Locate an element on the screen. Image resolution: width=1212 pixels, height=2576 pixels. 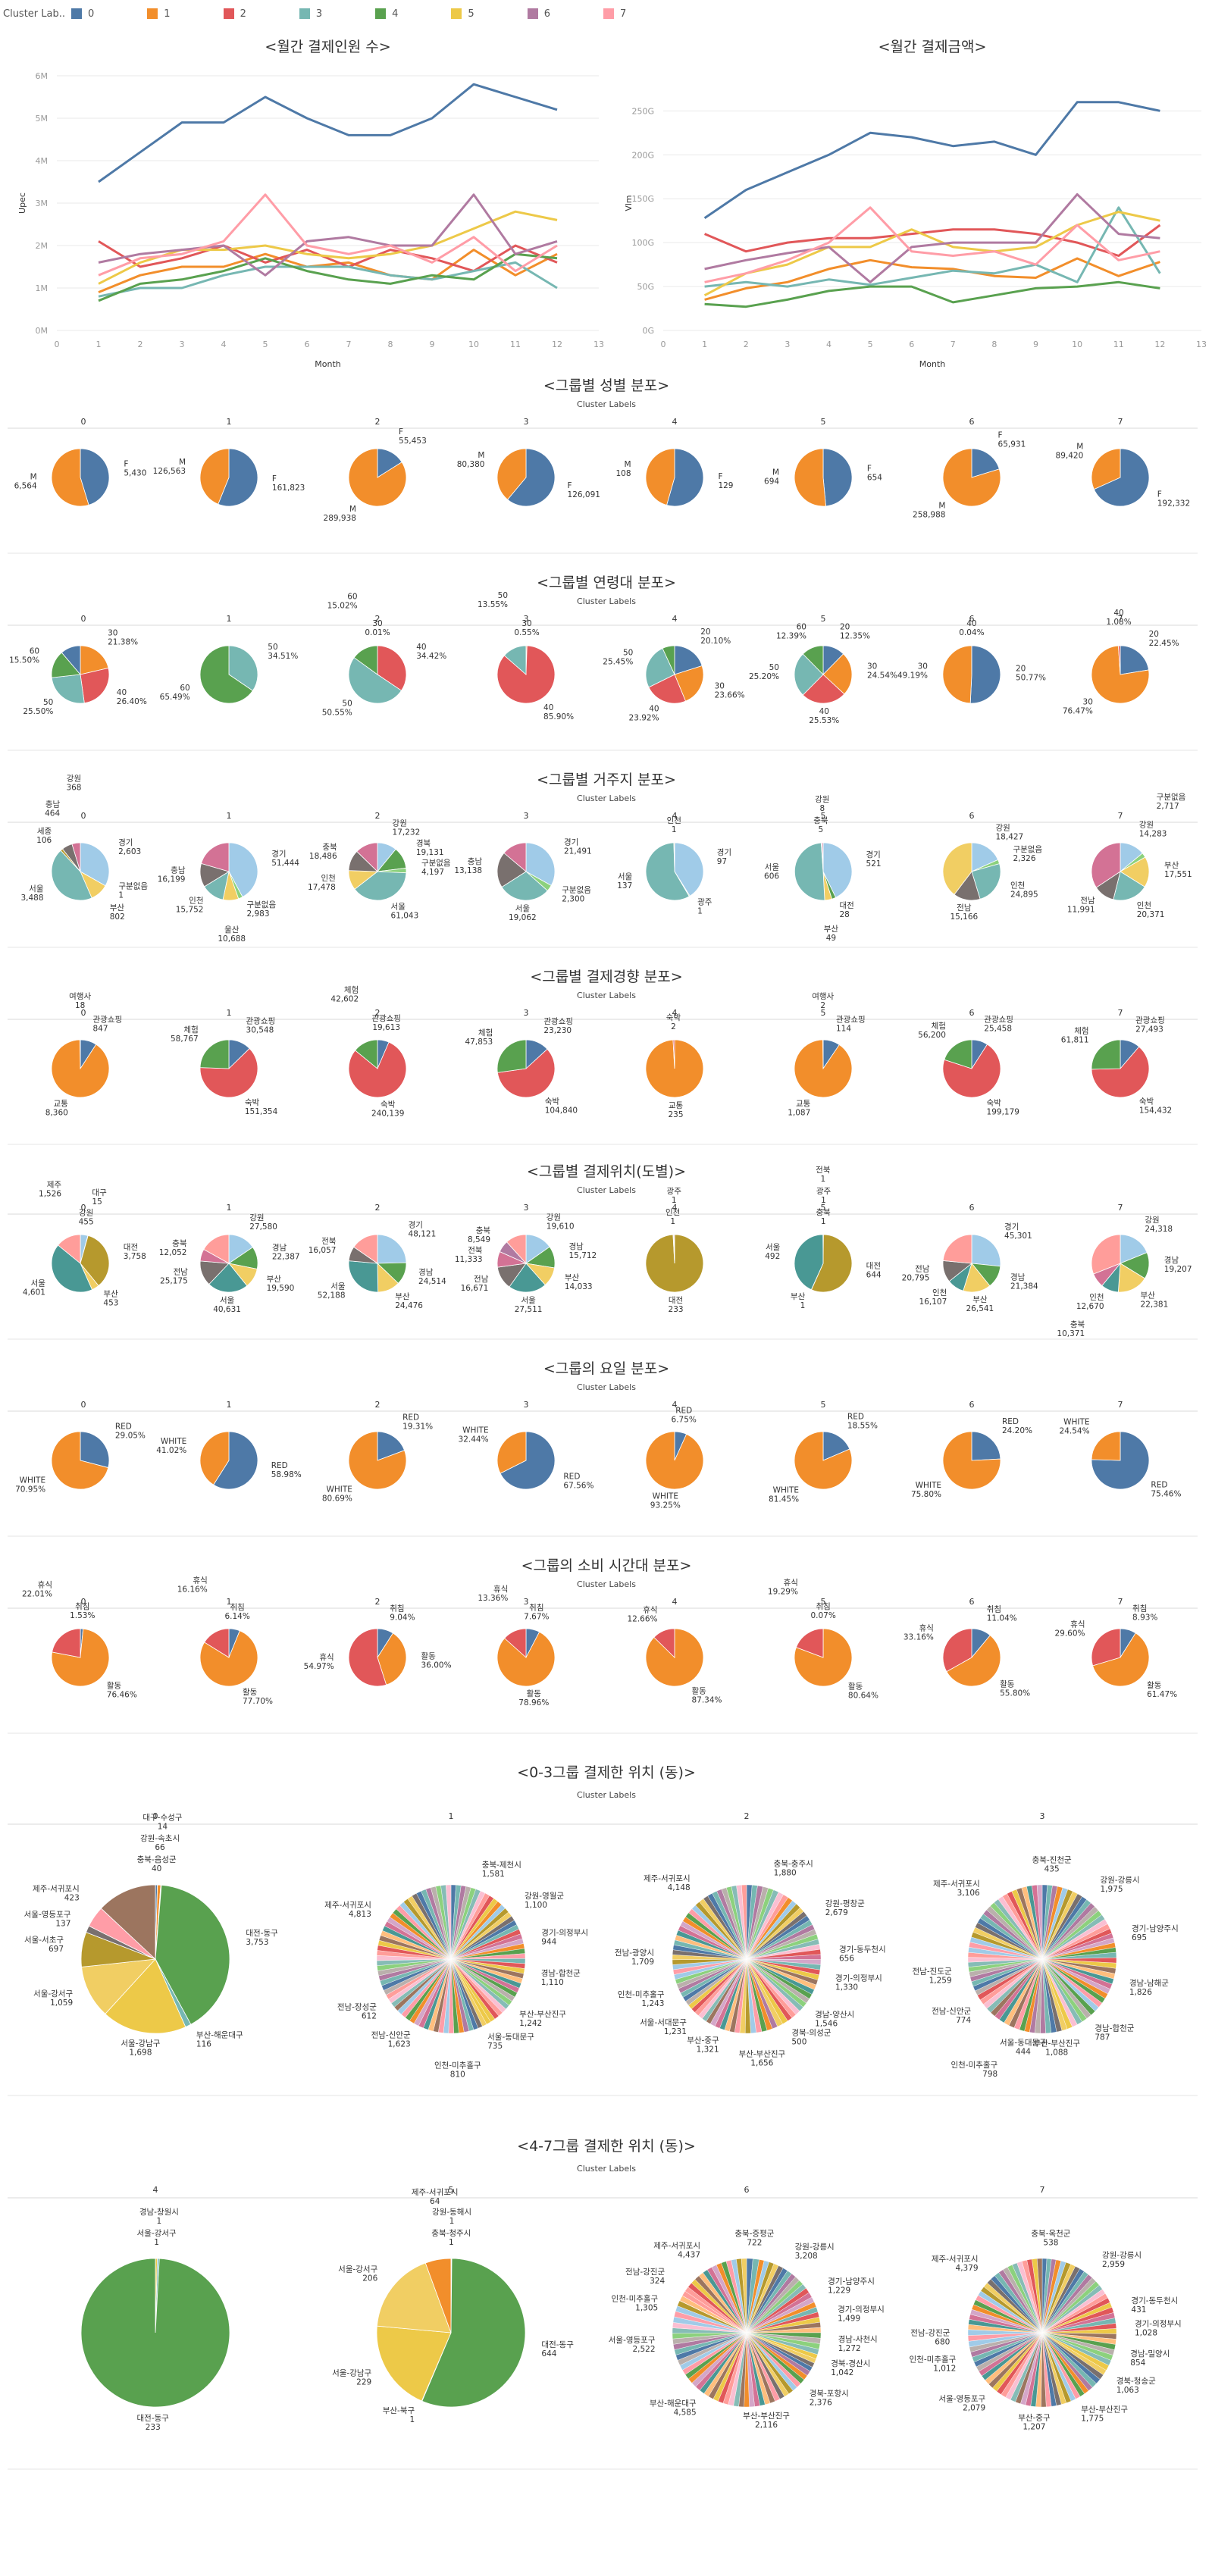
pie-label-line: 30,548 is located at coordinates (260, 1030).